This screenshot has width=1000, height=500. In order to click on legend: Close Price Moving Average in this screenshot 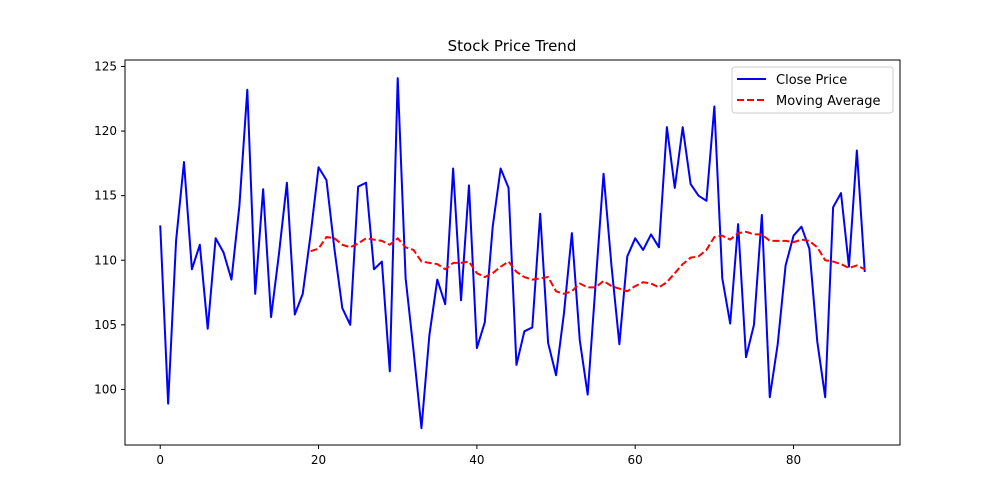, I will do `click(812, 90)`.